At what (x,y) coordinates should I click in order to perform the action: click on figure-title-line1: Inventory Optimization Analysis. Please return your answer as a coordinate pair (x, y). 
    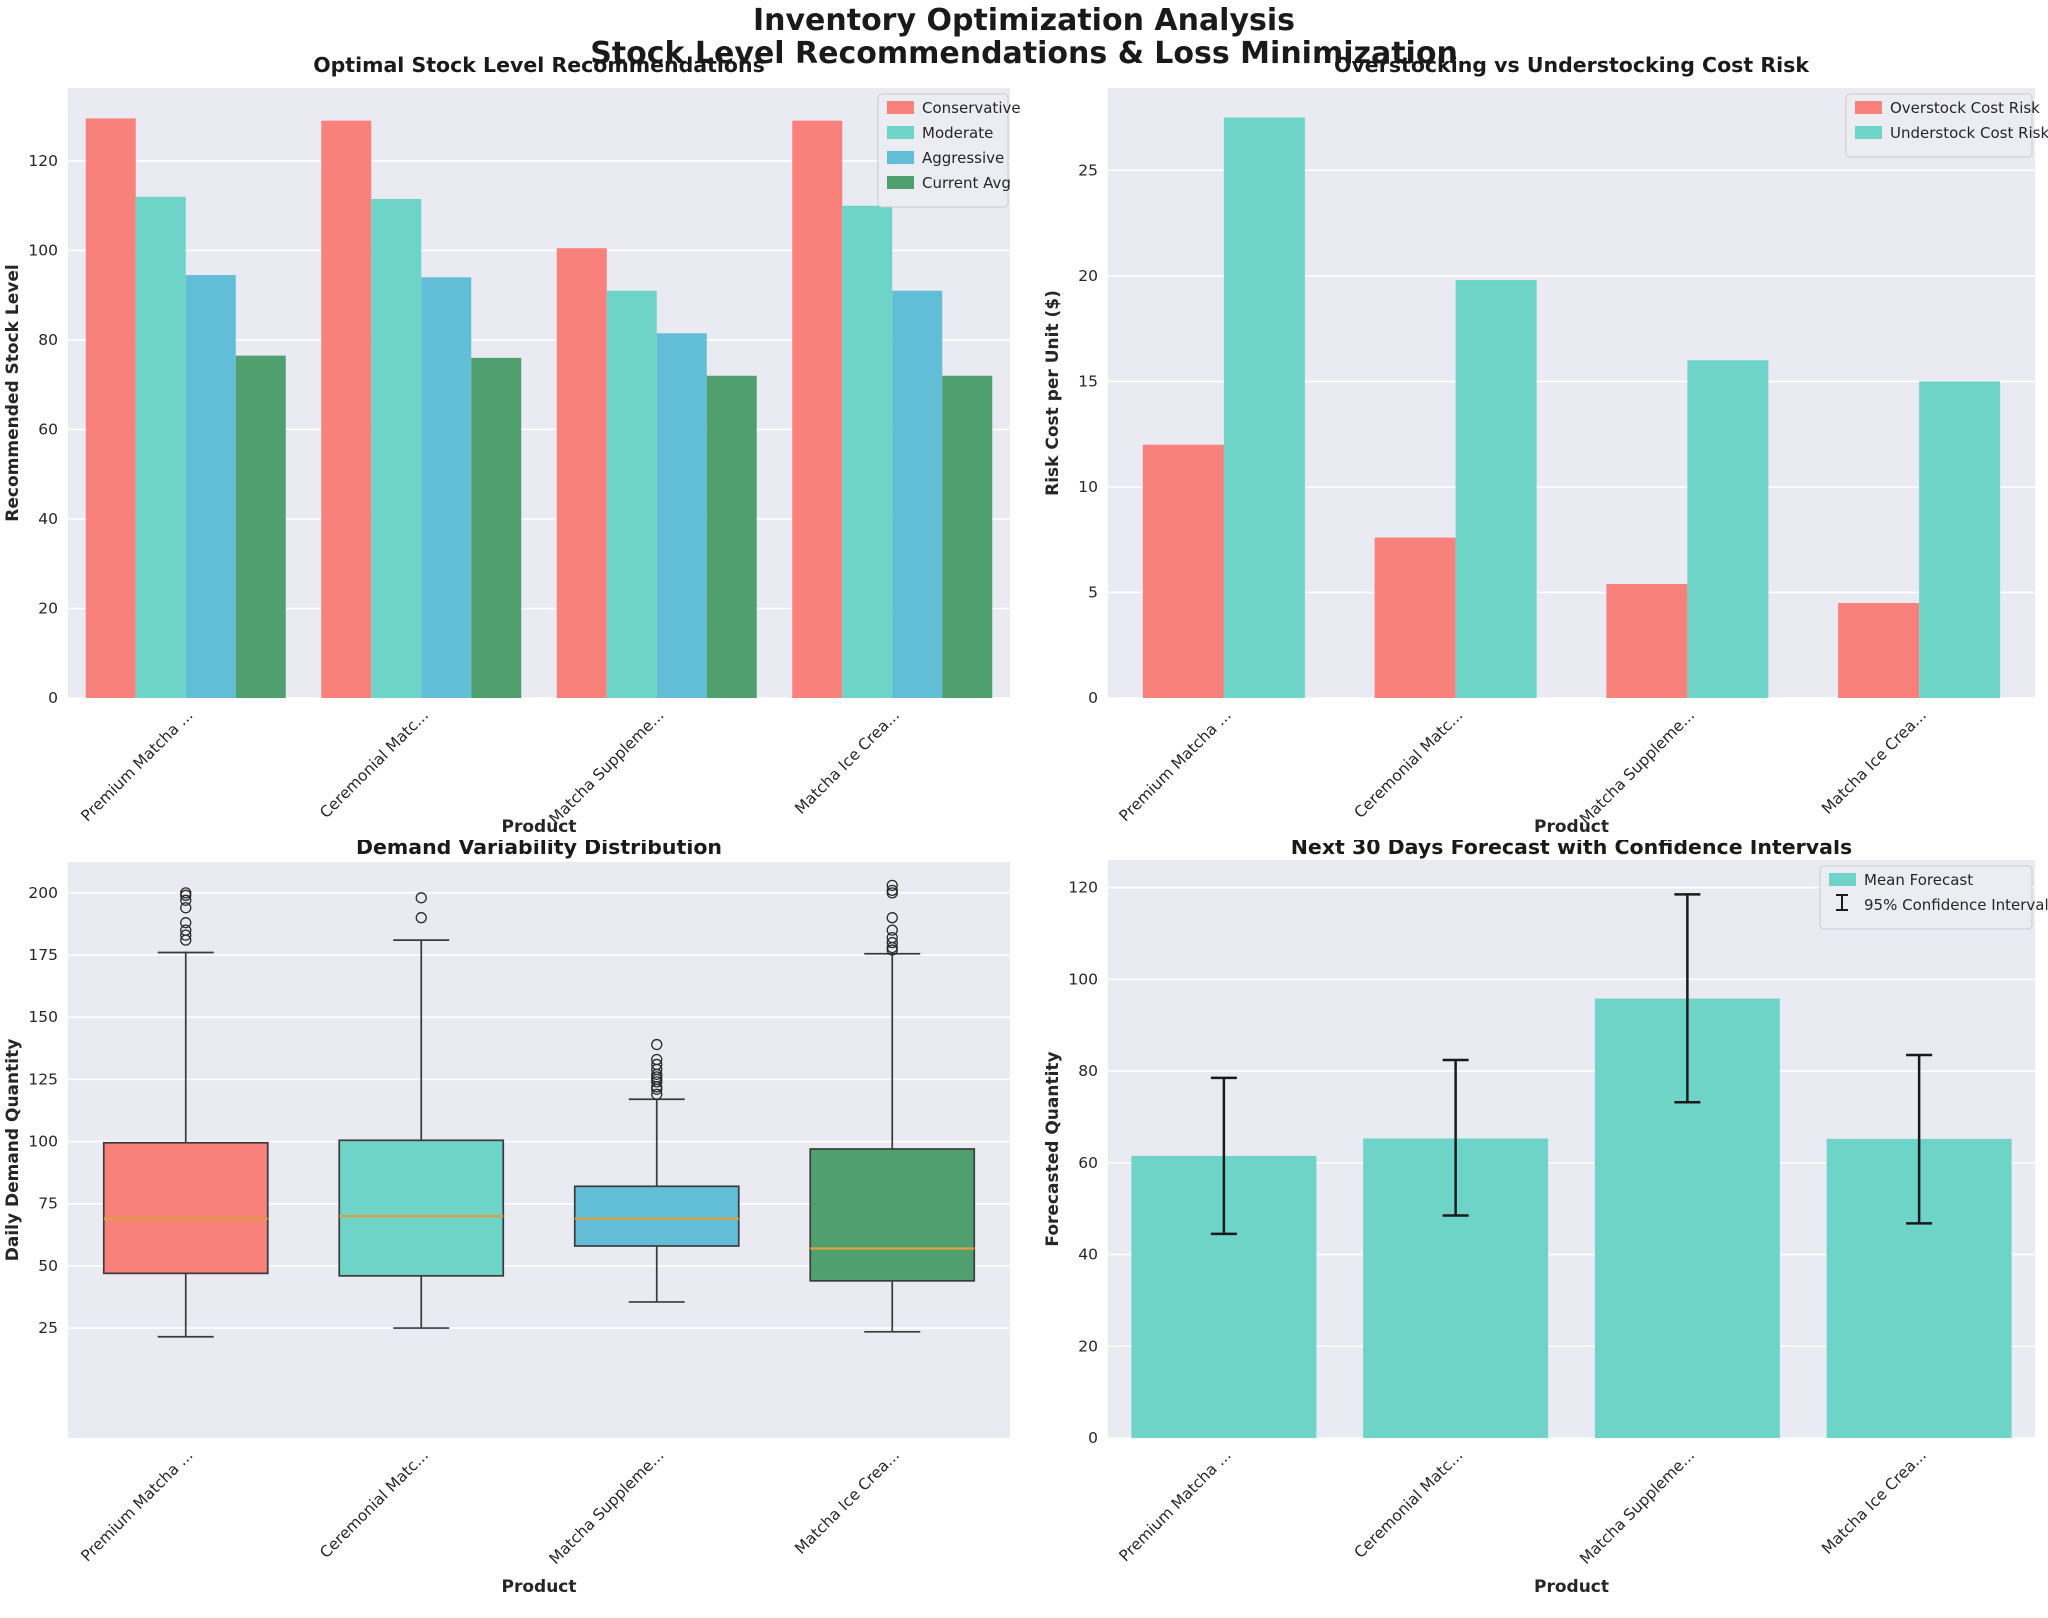
    Looking at the image, I should click on (1024, 20).